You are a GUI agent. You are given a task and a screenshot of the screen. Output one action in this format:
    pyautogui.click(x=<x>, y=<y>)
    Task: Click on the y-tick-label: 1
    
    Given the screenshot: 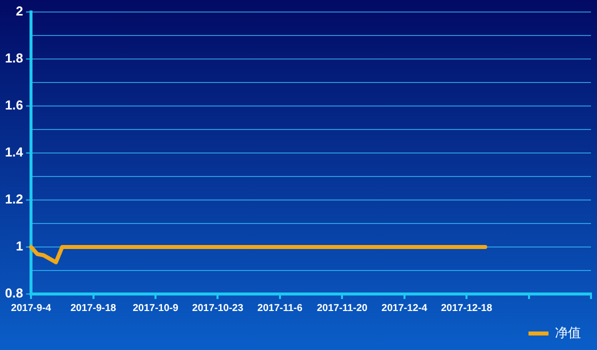 What is the action you would take?
    pyautogui.click(x=20, y=246)
    